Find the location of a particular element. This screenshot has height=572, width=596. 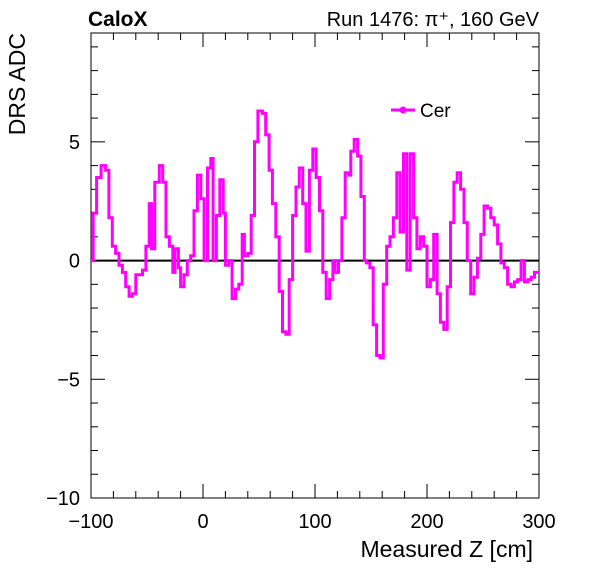

y-axis-title: DRS ADC is located at coordinates (17, 84).